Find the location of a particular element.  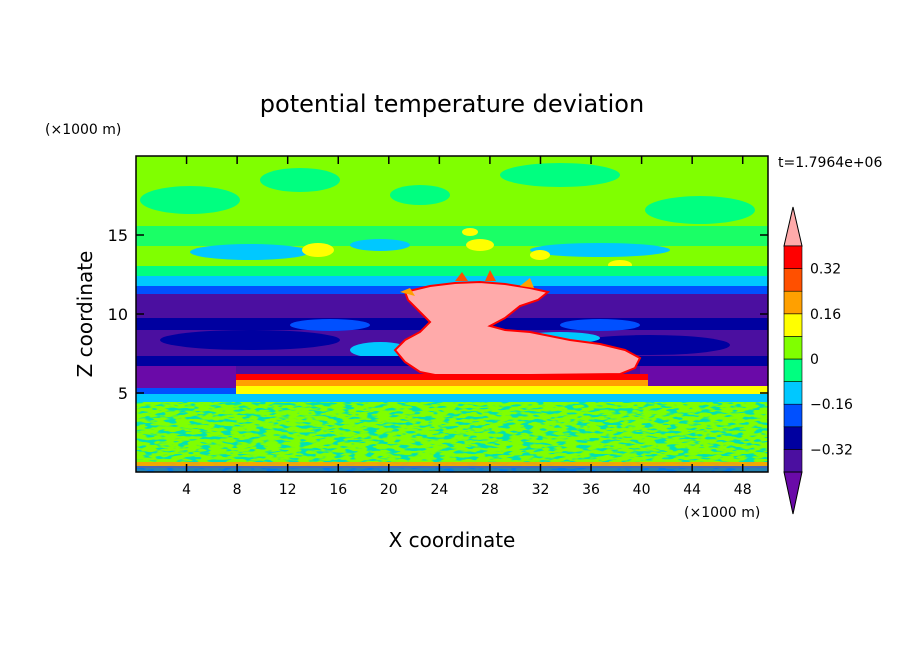

y-axis-label: Z coordinate is located at coordinates (85, 314).